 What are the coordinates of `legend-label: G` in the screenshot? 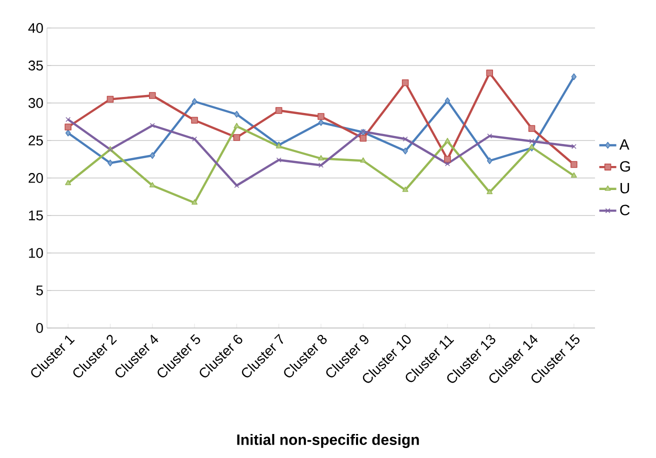 It's located at (625, 166).